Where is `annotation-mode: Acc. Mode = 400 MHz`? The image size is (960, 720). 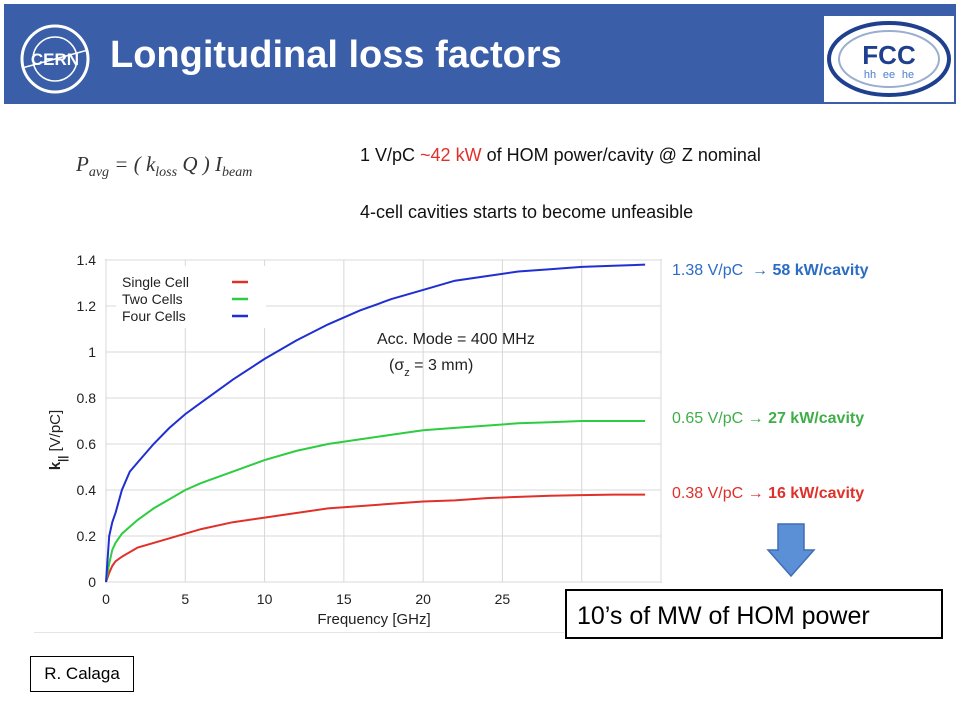 annotation-mode: Acc. Mode = 400 MHz is located at coordinates (456, 339).